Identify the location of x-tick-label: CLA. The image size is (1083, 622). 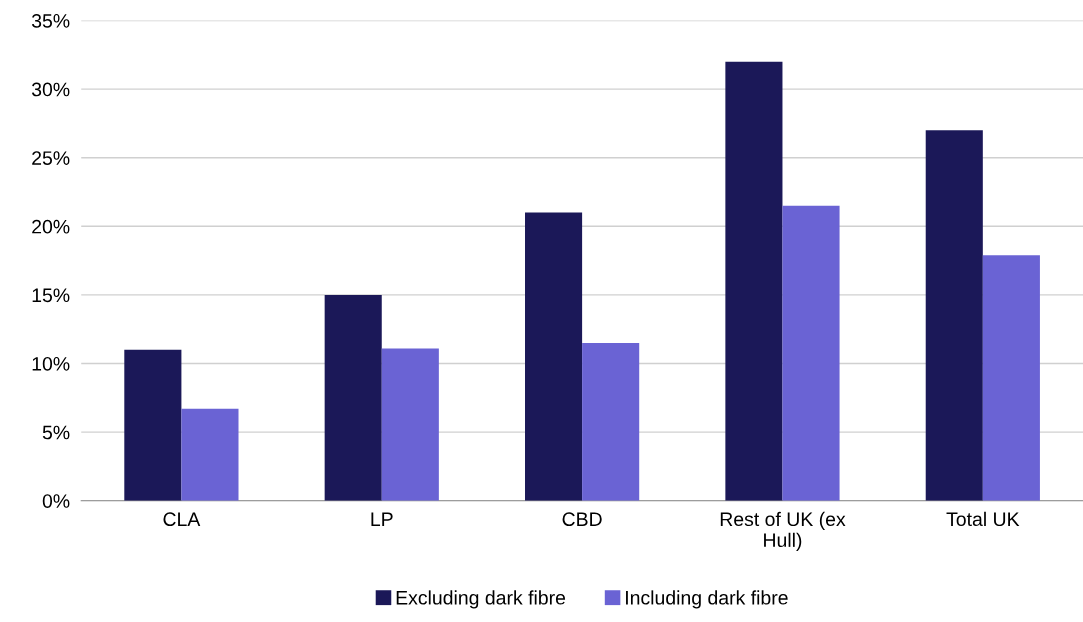
(182, 519).